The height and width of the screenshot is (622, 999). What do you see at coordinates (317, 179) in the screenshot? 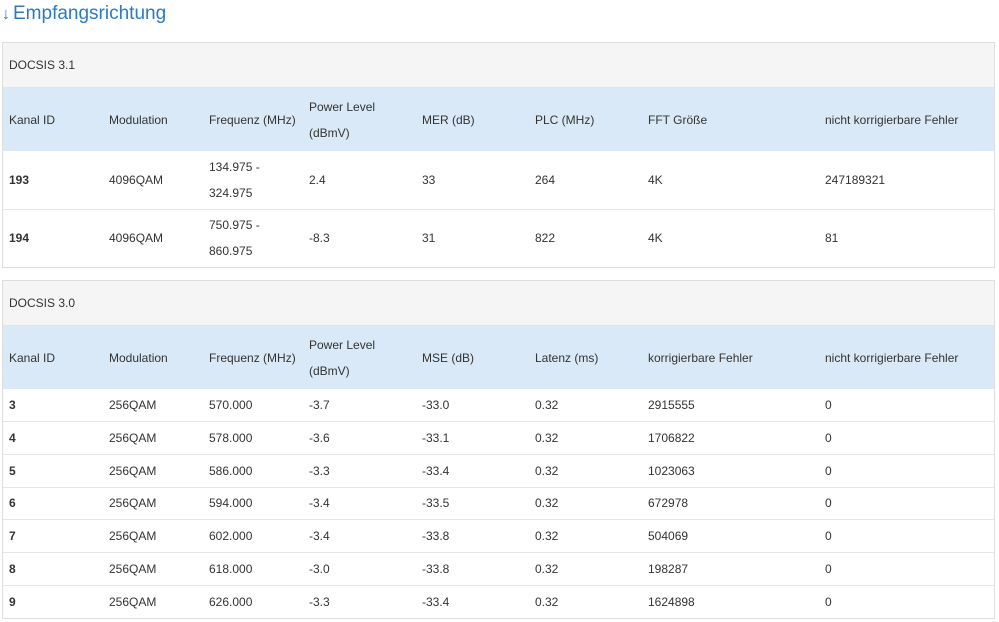
I see `cell-power-level: 2.4` at bounding box center [317, 179].